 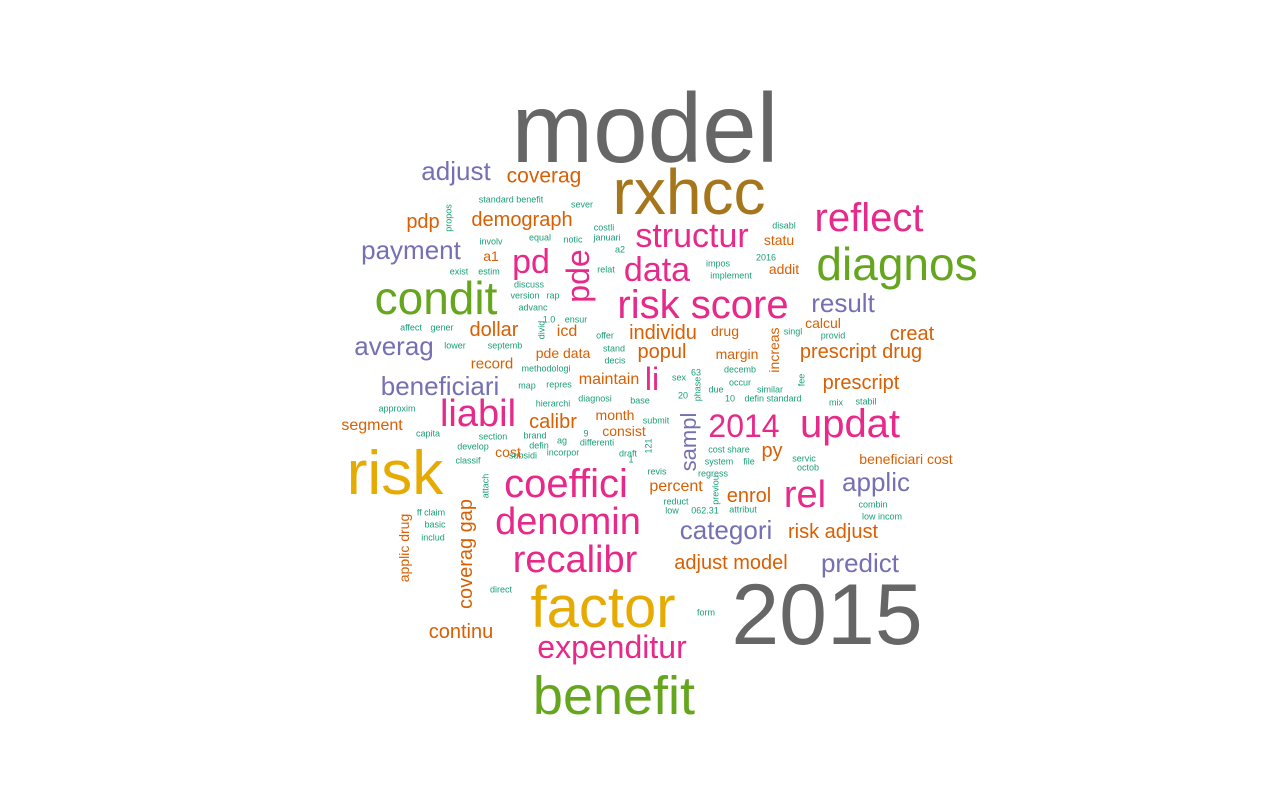 I want to click on cloud-word: classif, so click(x=468, y=460).